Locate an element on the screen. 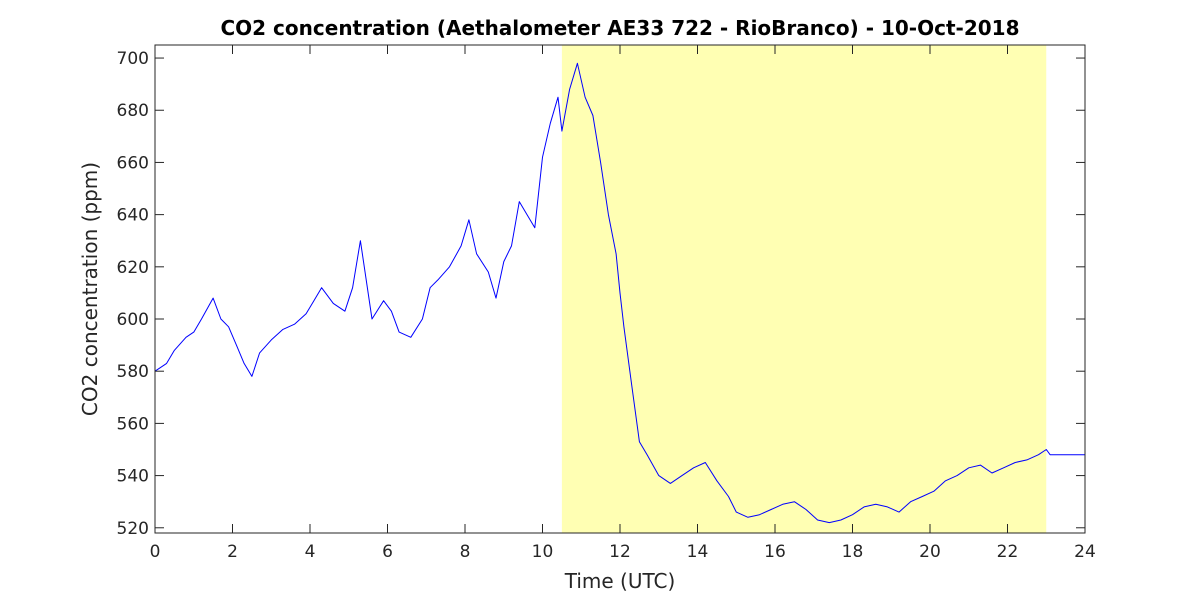 The width and height of the screenshot is (1200, 600). y-tick-label: 600 is located at coordinates (133, 320).